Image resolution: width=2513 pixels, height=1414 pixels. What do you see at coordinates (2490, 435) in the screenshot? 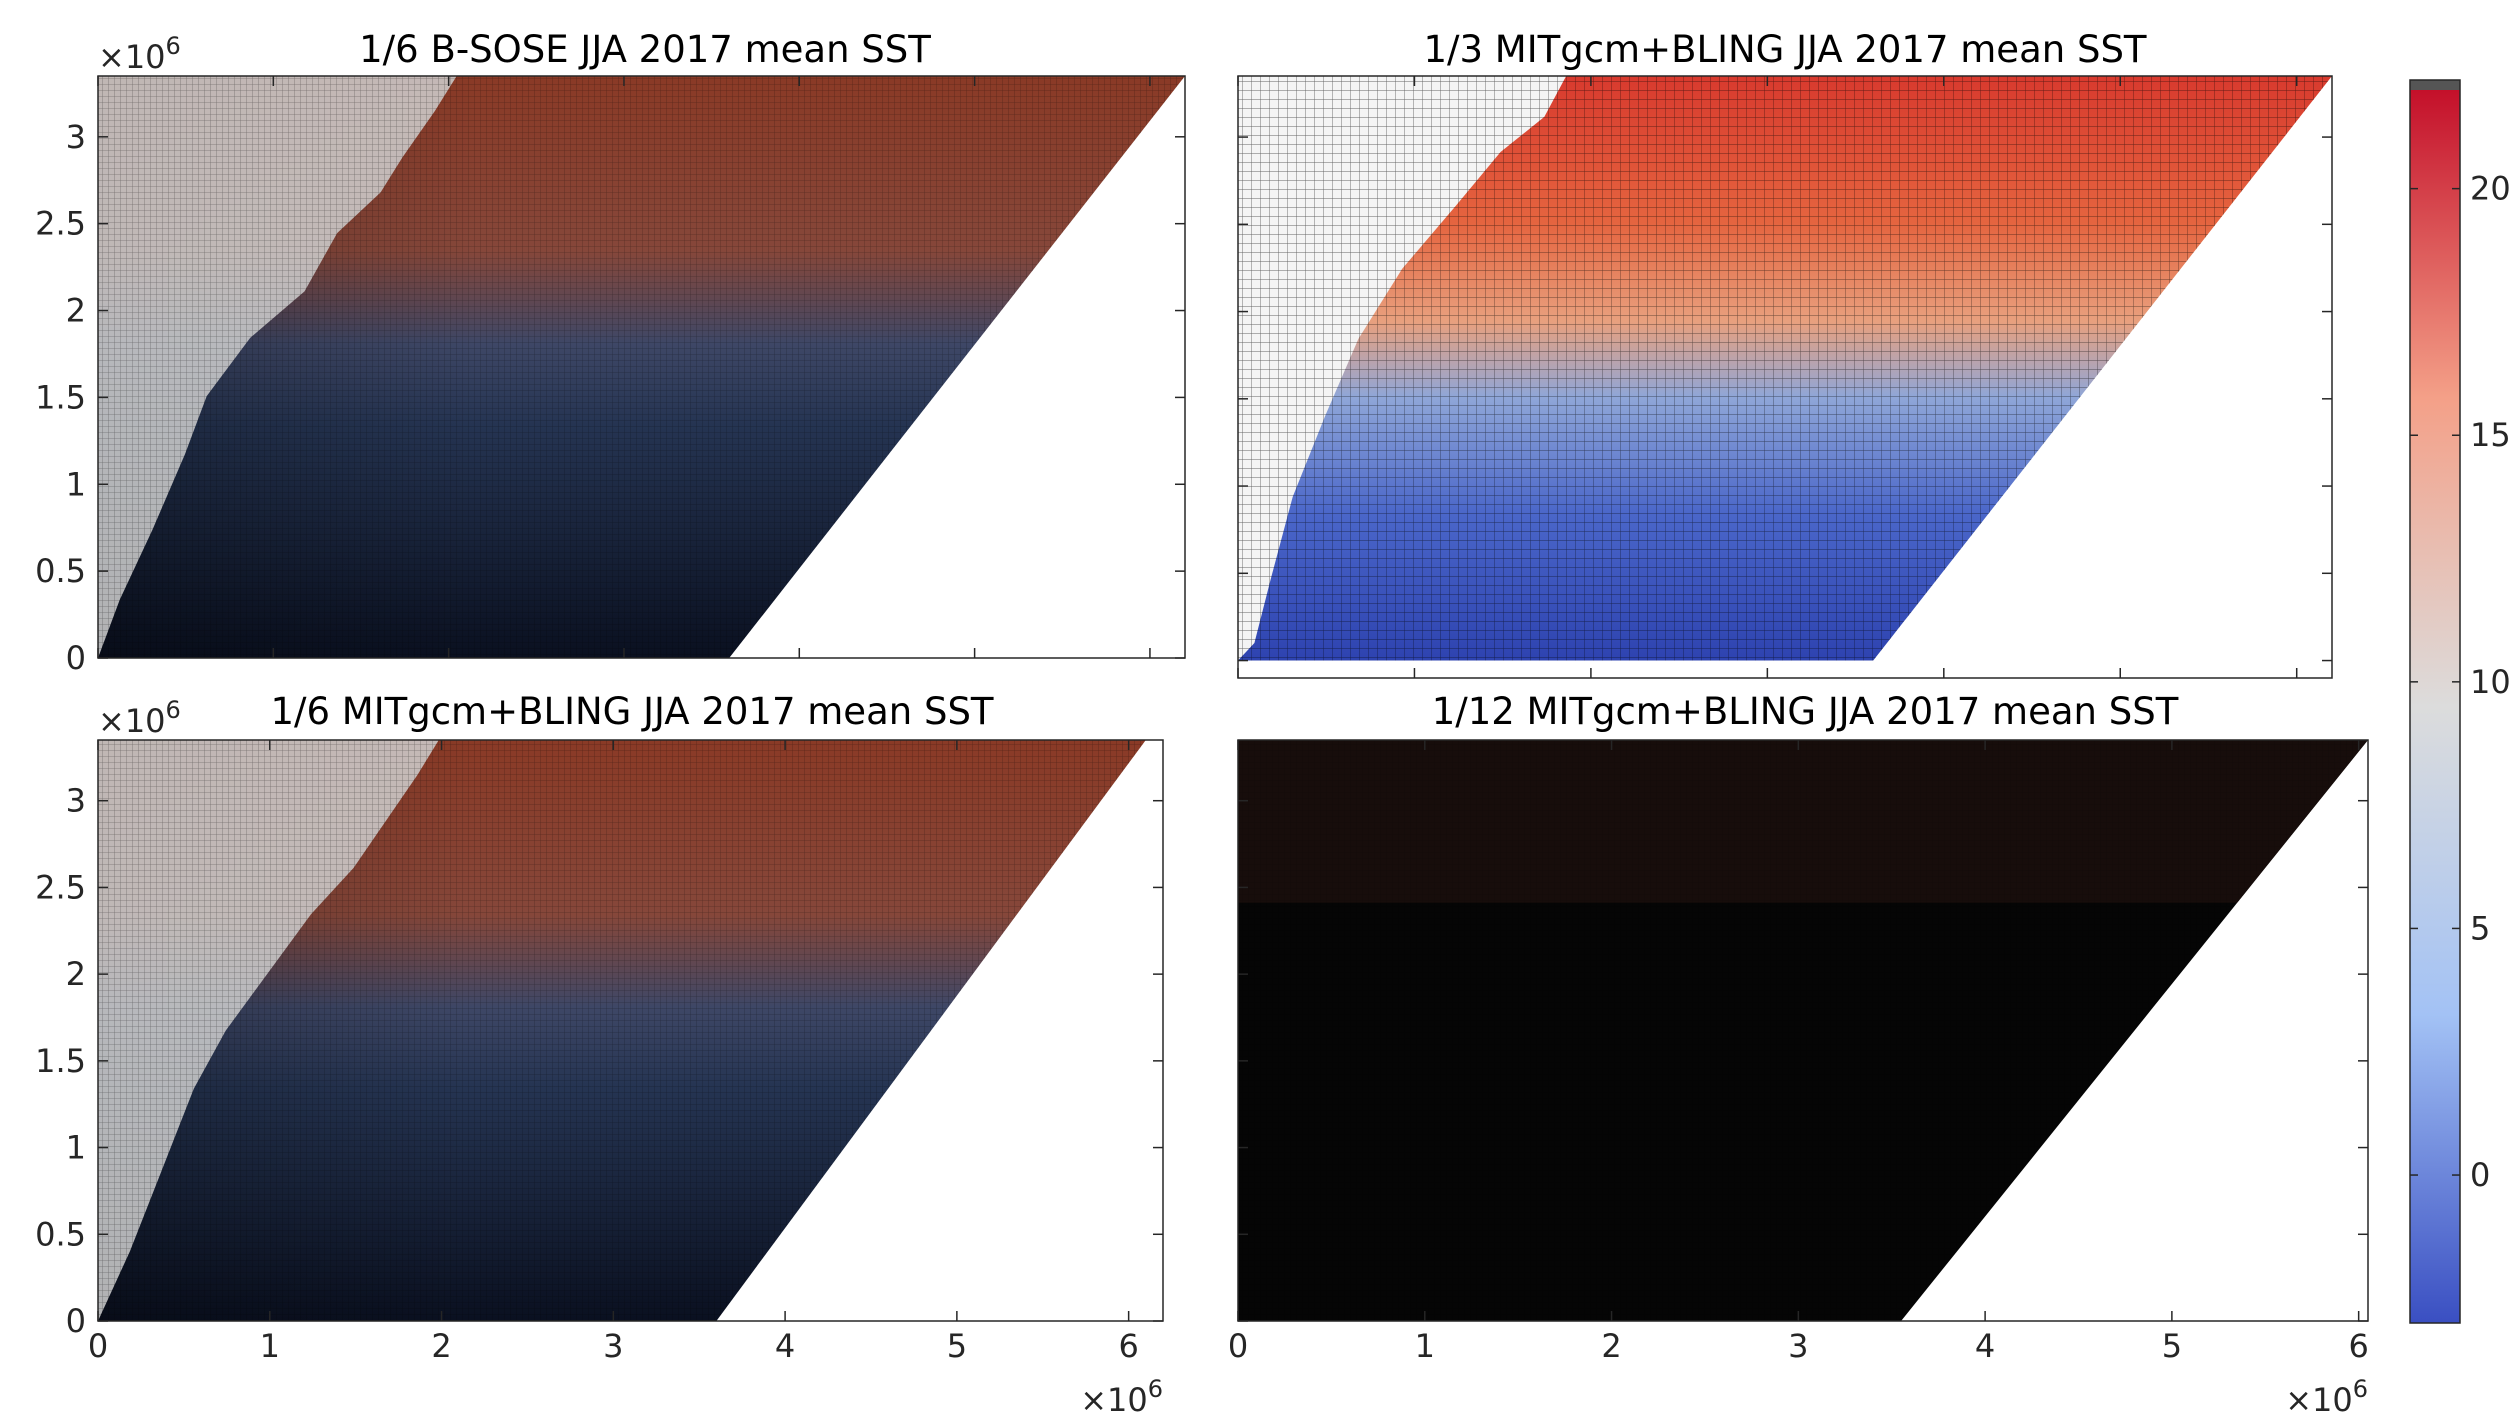
I see `colorbar-tick-label: 15` at bounding box center [2490, 435].